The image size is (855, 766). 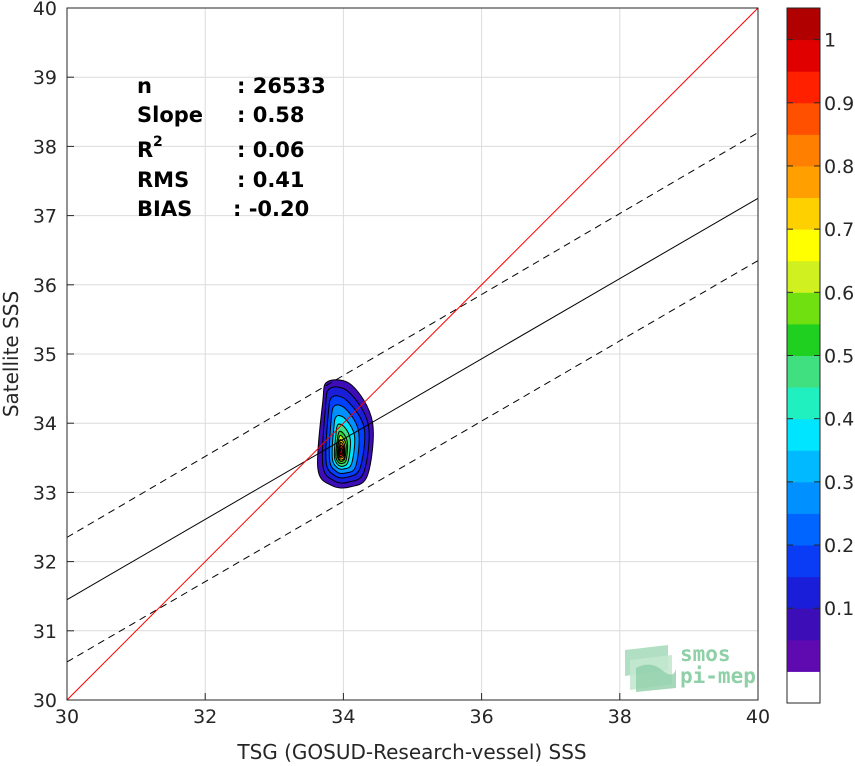 I want to click on stat-n-value: : 26533, so click(x=281, y=86).